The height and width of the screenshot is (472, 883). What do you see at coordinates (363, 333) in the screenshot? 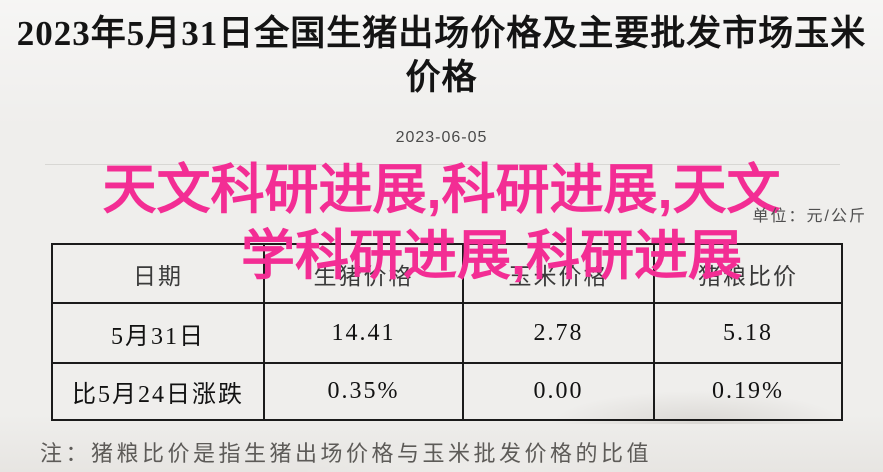
I see `cell-pig-price: 14.41` at bounding box center [363, 333].